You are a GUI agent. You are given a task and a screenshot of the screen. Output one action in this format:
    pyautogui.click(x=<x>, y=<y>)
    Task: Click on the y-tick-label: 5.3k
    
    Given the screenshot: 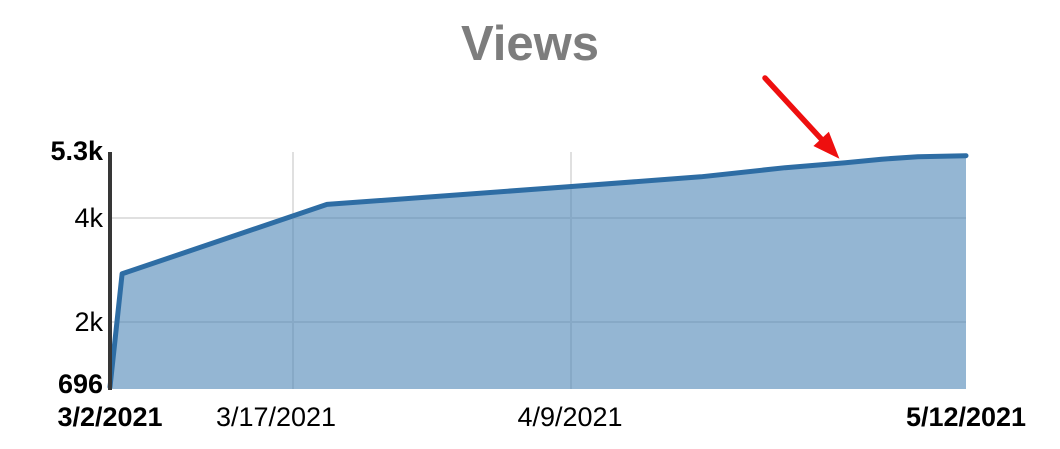 What is the action you would take?
    pyautogui.click(x=77, y=151)
    